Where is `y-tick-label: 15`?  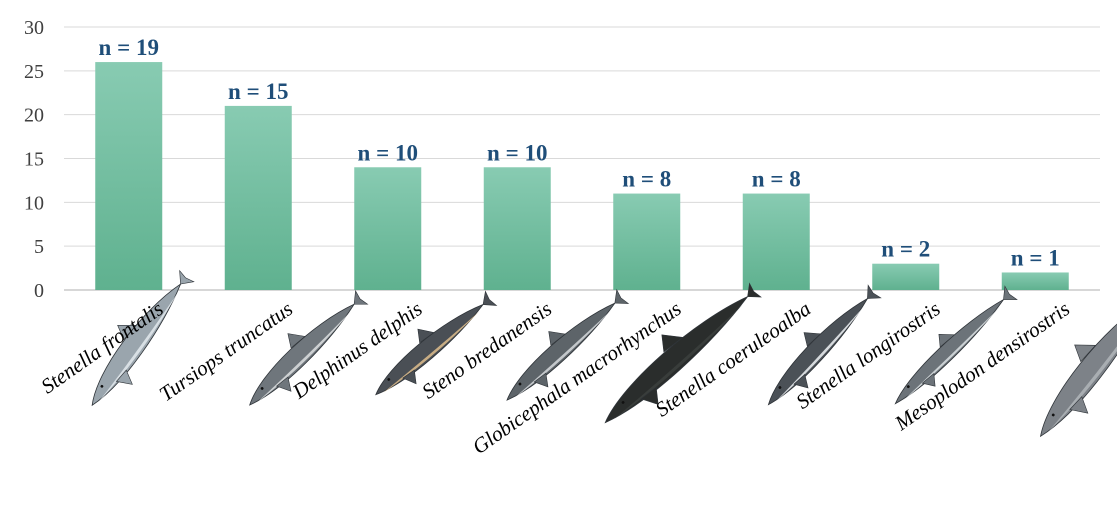 y-tick-label: 15 is located at coordinates (34, 160).